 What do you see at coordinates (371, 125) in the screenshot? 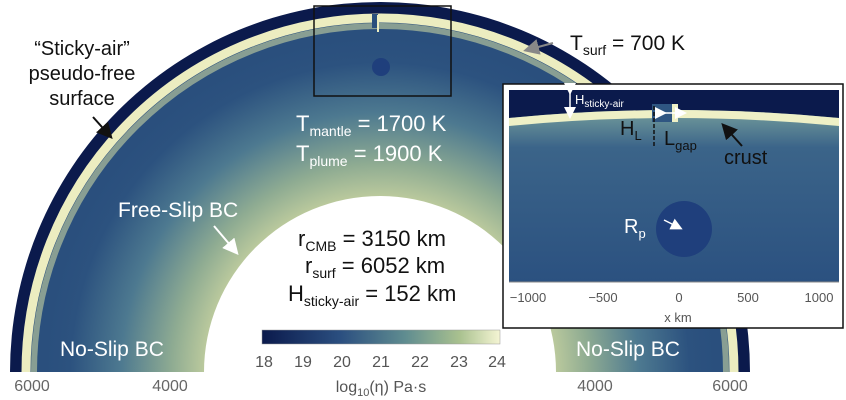
I see `t-mantle-label: Tmantle = 1700 K` at bounding box center [371, 125].